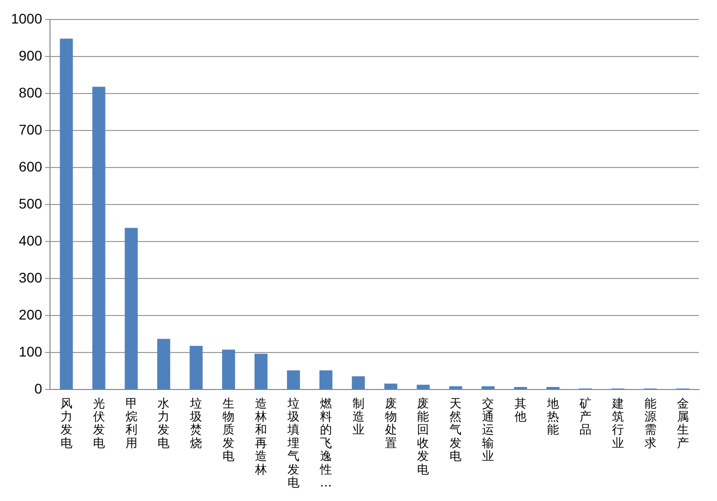 This screenshot has height=501, width=717. I want to click on y-tick-label: 100, so click(30, 351).